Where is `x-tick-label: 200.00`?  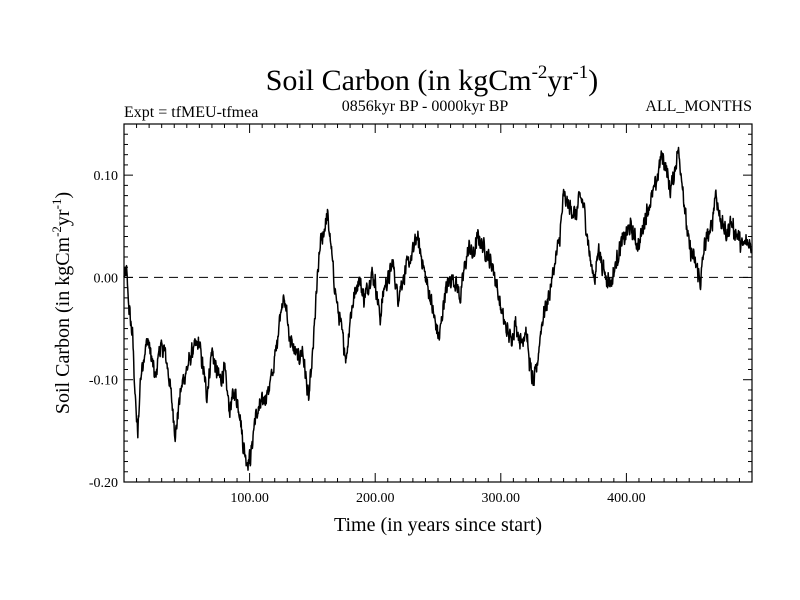 x-tick-label: 200.00 is located at coordinates (375, 498).